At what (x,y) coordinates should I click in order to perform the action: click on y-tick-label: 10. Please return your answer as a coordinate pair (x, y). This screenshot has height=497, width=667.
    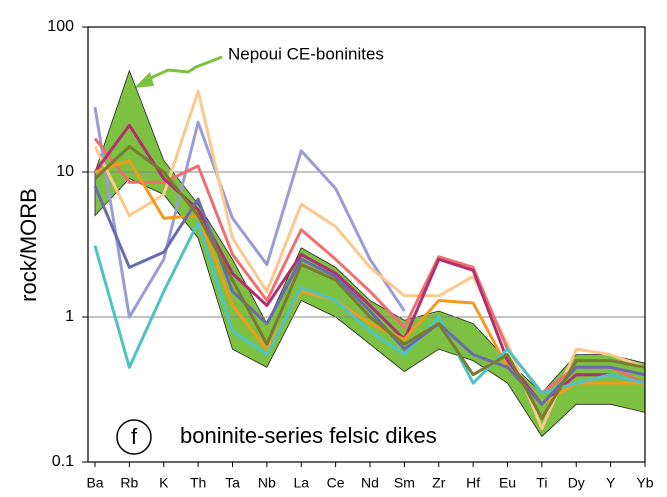
    Looking at the image, I should click on (65, 171).